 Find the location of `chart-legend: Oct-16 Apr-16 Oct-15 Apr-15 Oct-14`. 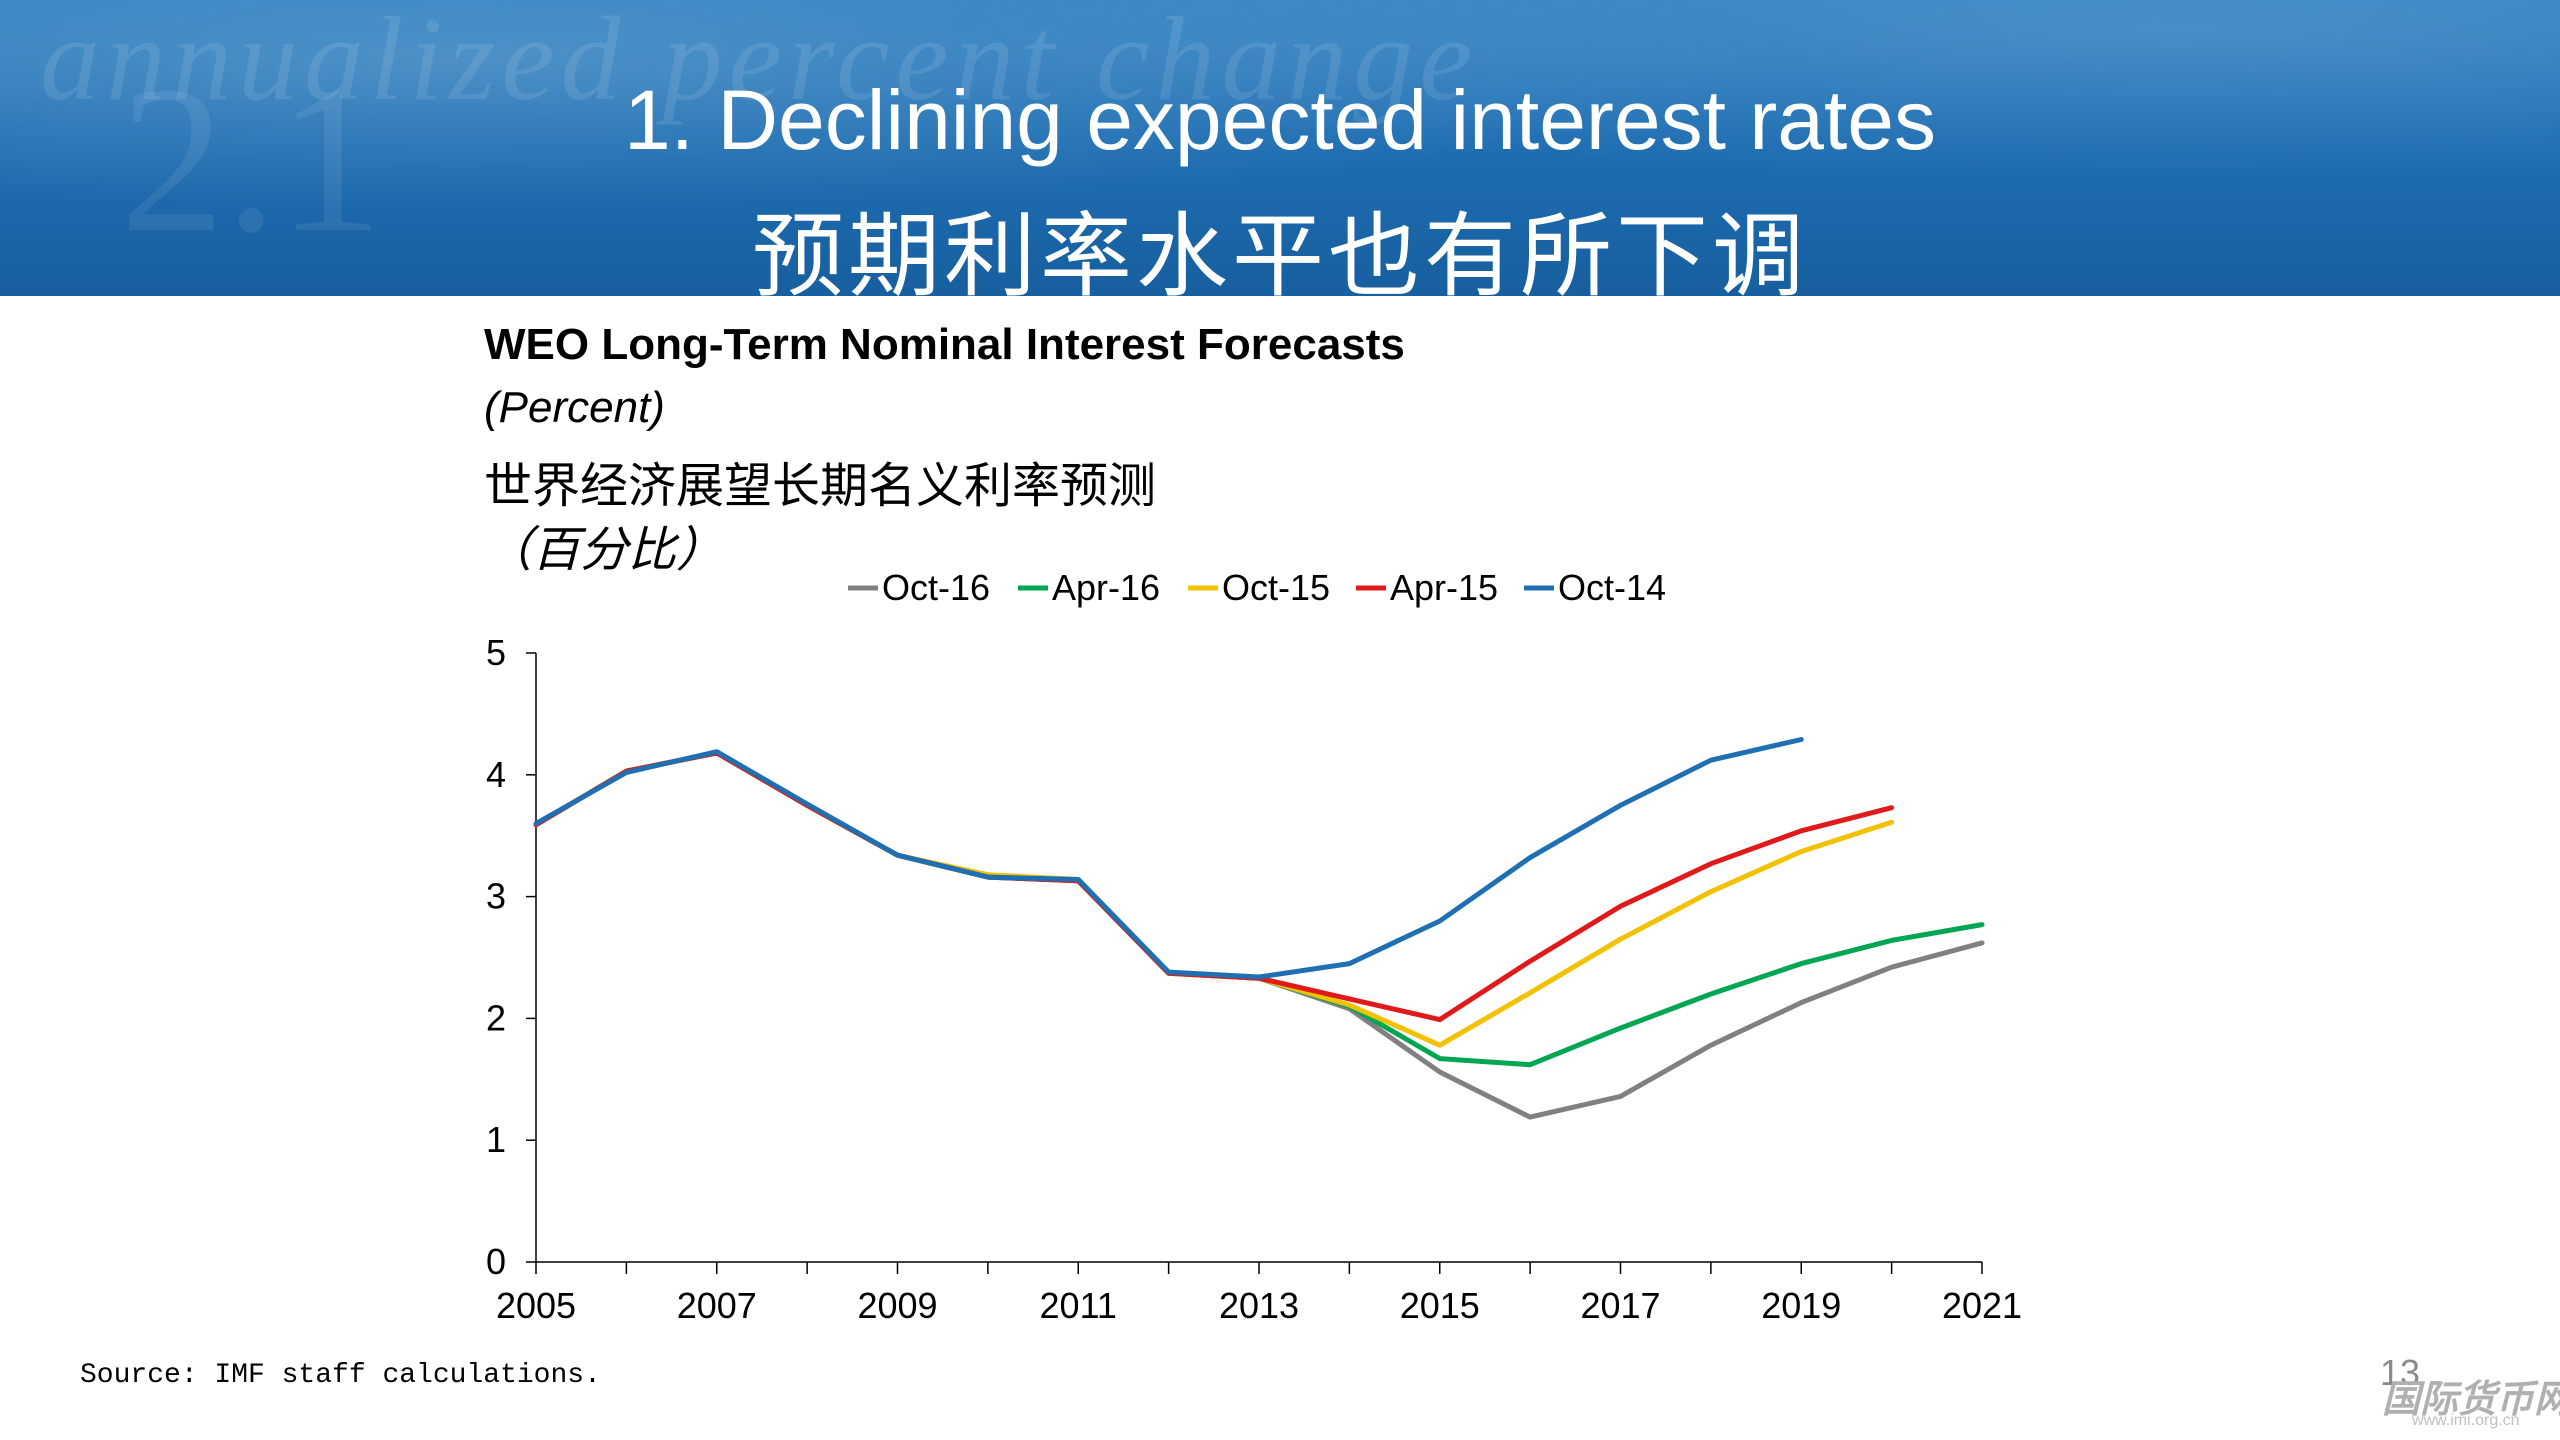

chart-legend: Oct-16 Apr-16 Oct-15 Apr-15 Oct-14 is located at coordinates (1257, 587).